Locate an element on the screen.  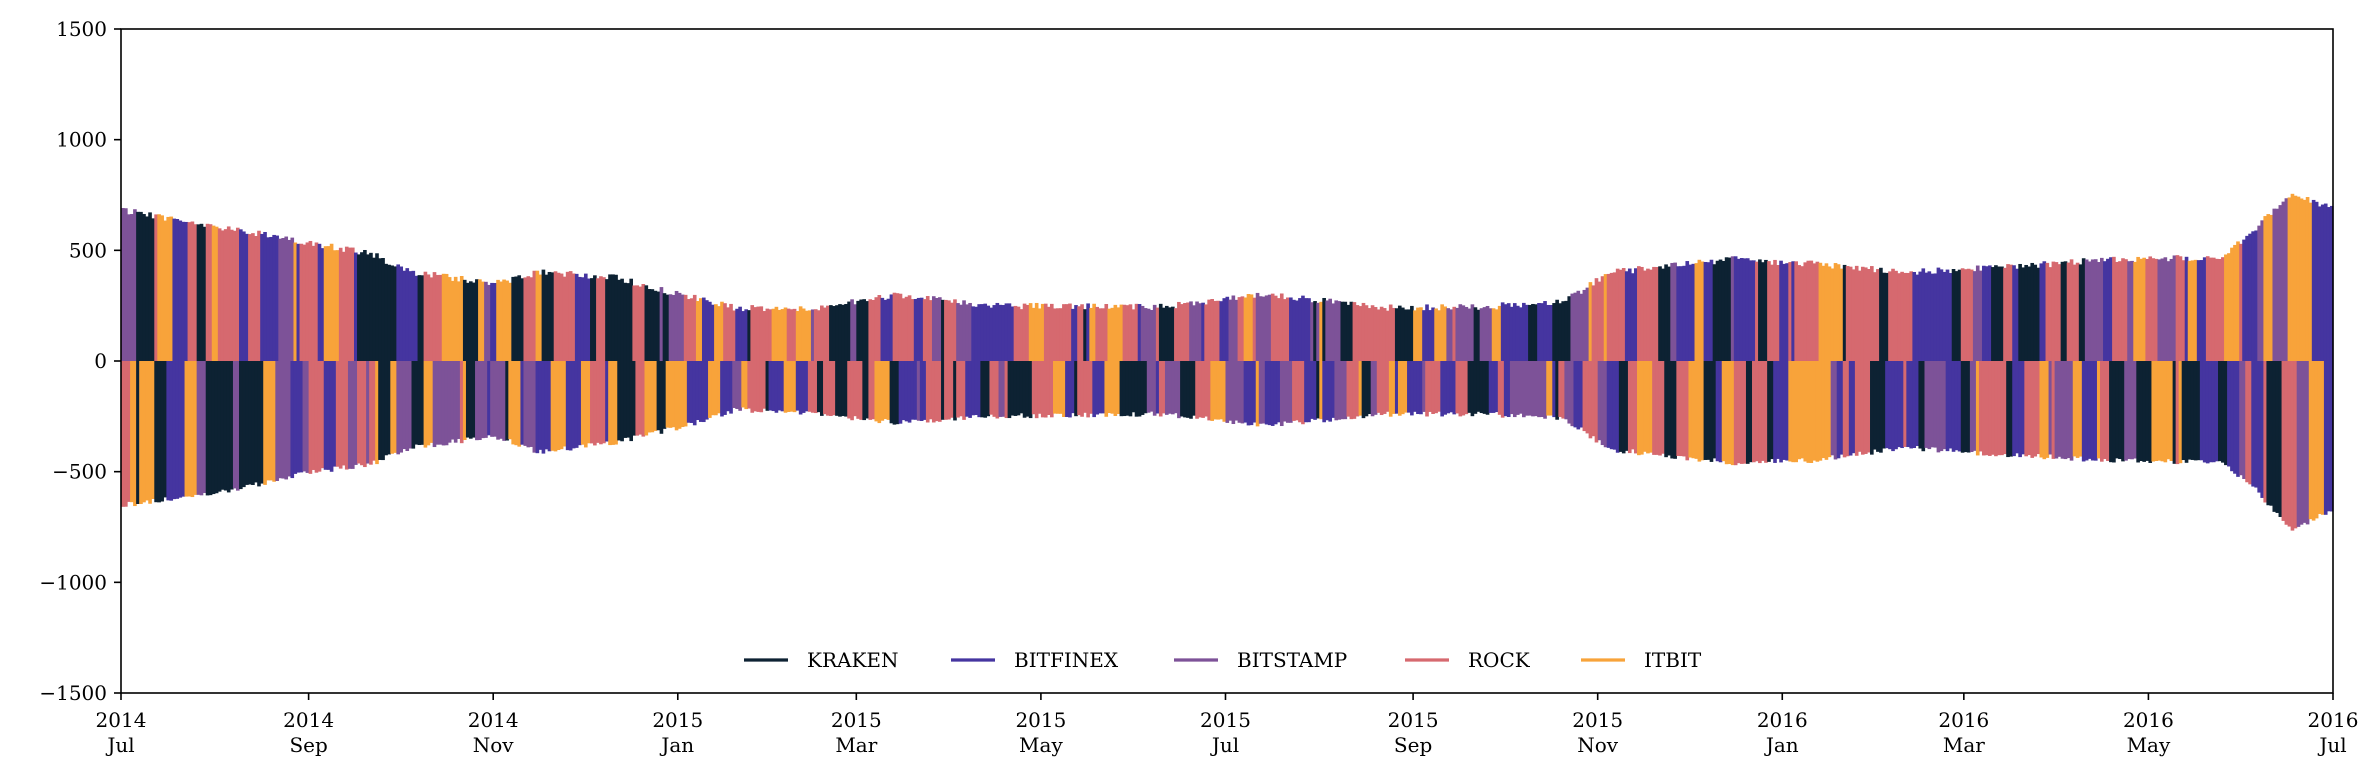
x-tick-label-month: May is located at coordinates (2149, 745).